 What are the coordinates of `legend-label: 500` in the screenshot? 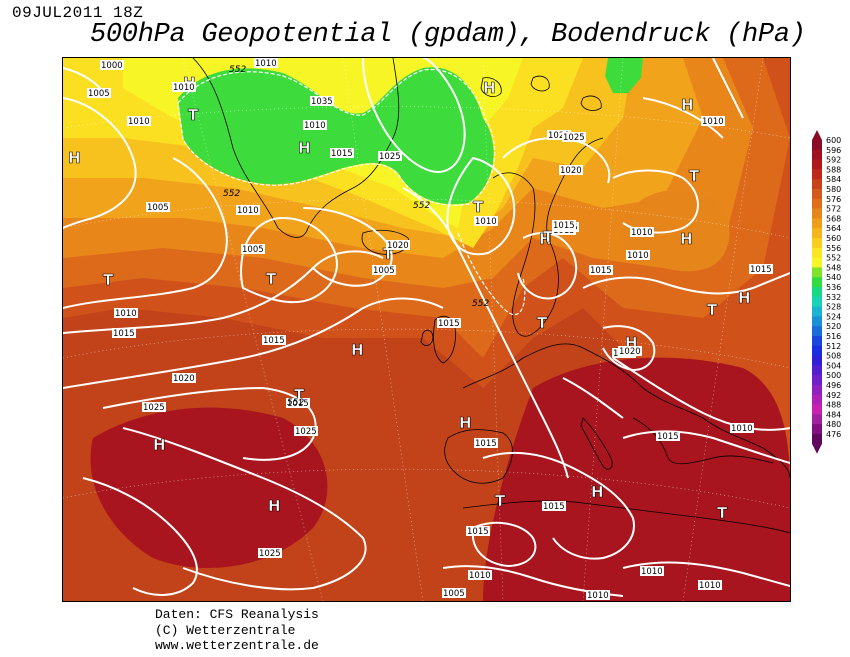 It's located at (833, 375).